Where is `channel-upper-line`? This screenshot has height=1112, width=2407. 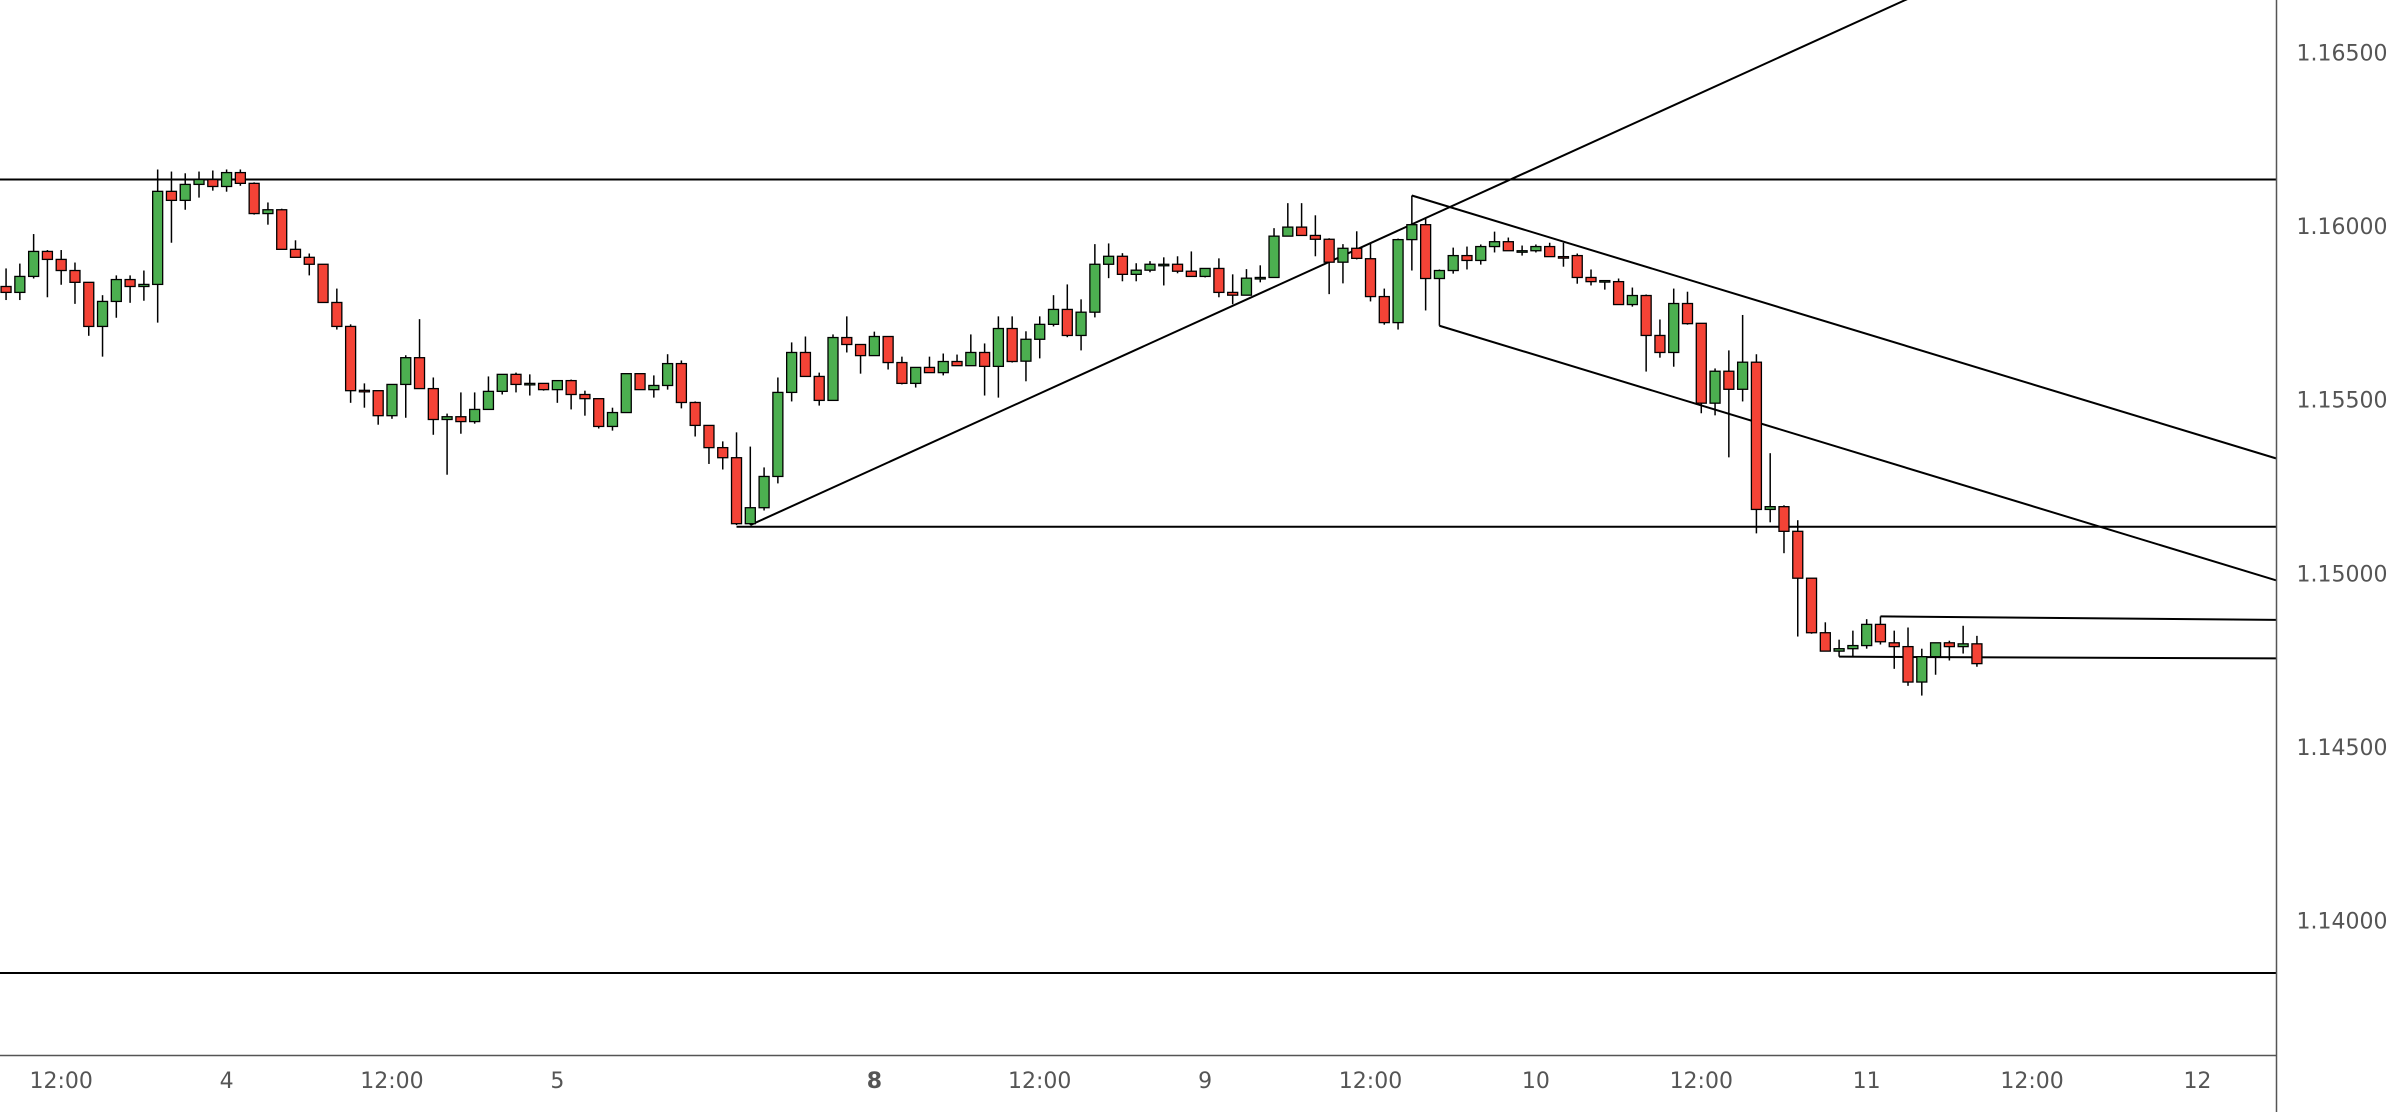 channel-upper-line is located at coordinates (1844, 327).